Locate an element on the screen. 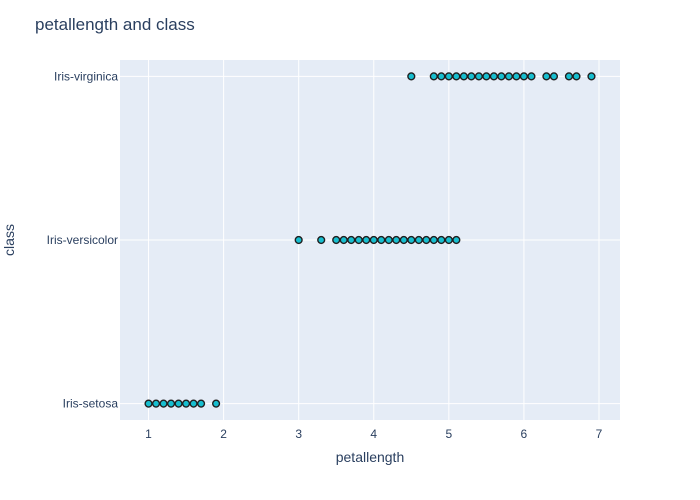 This screenshot has height=500, width=700. x-tick-label: 2 is located at coordinates (223, 434).